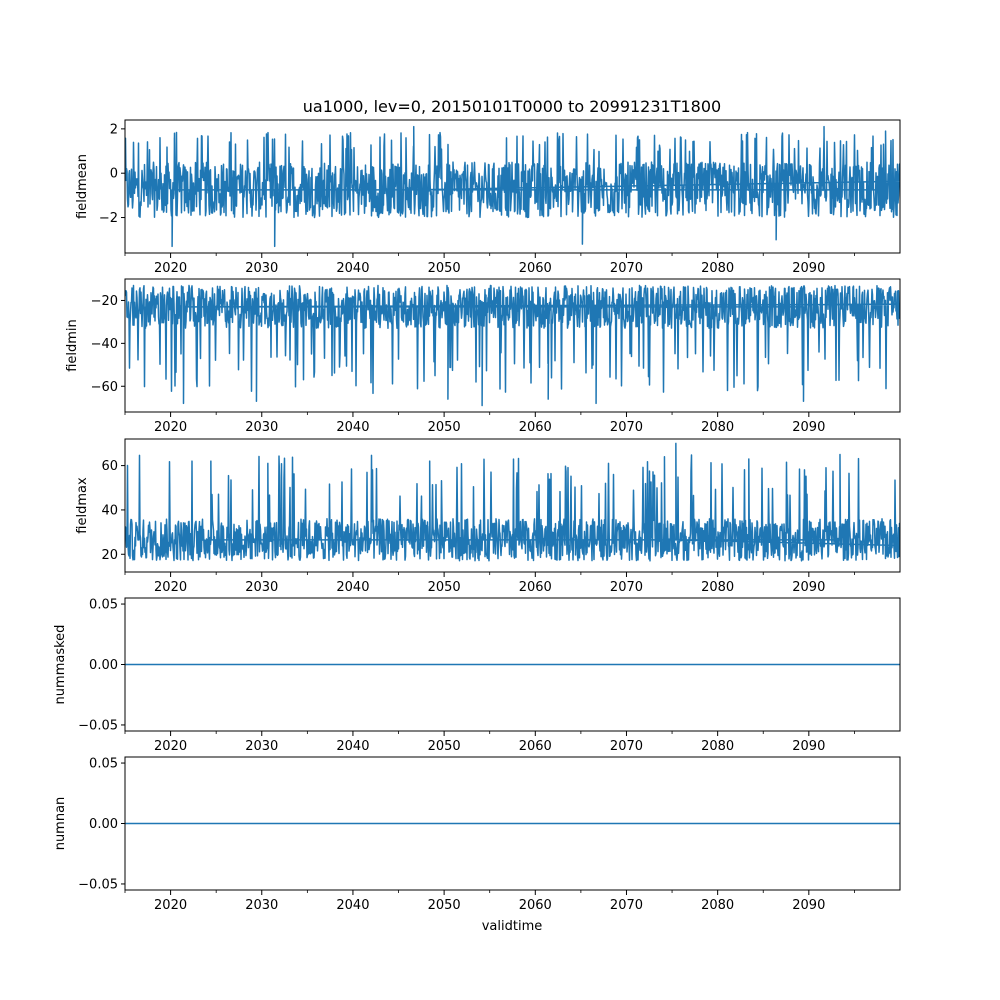  What do you see at coordinates (104, 344) in the screenshot?
I see `y-tick-label: −40` at bounding box center [104, 344].